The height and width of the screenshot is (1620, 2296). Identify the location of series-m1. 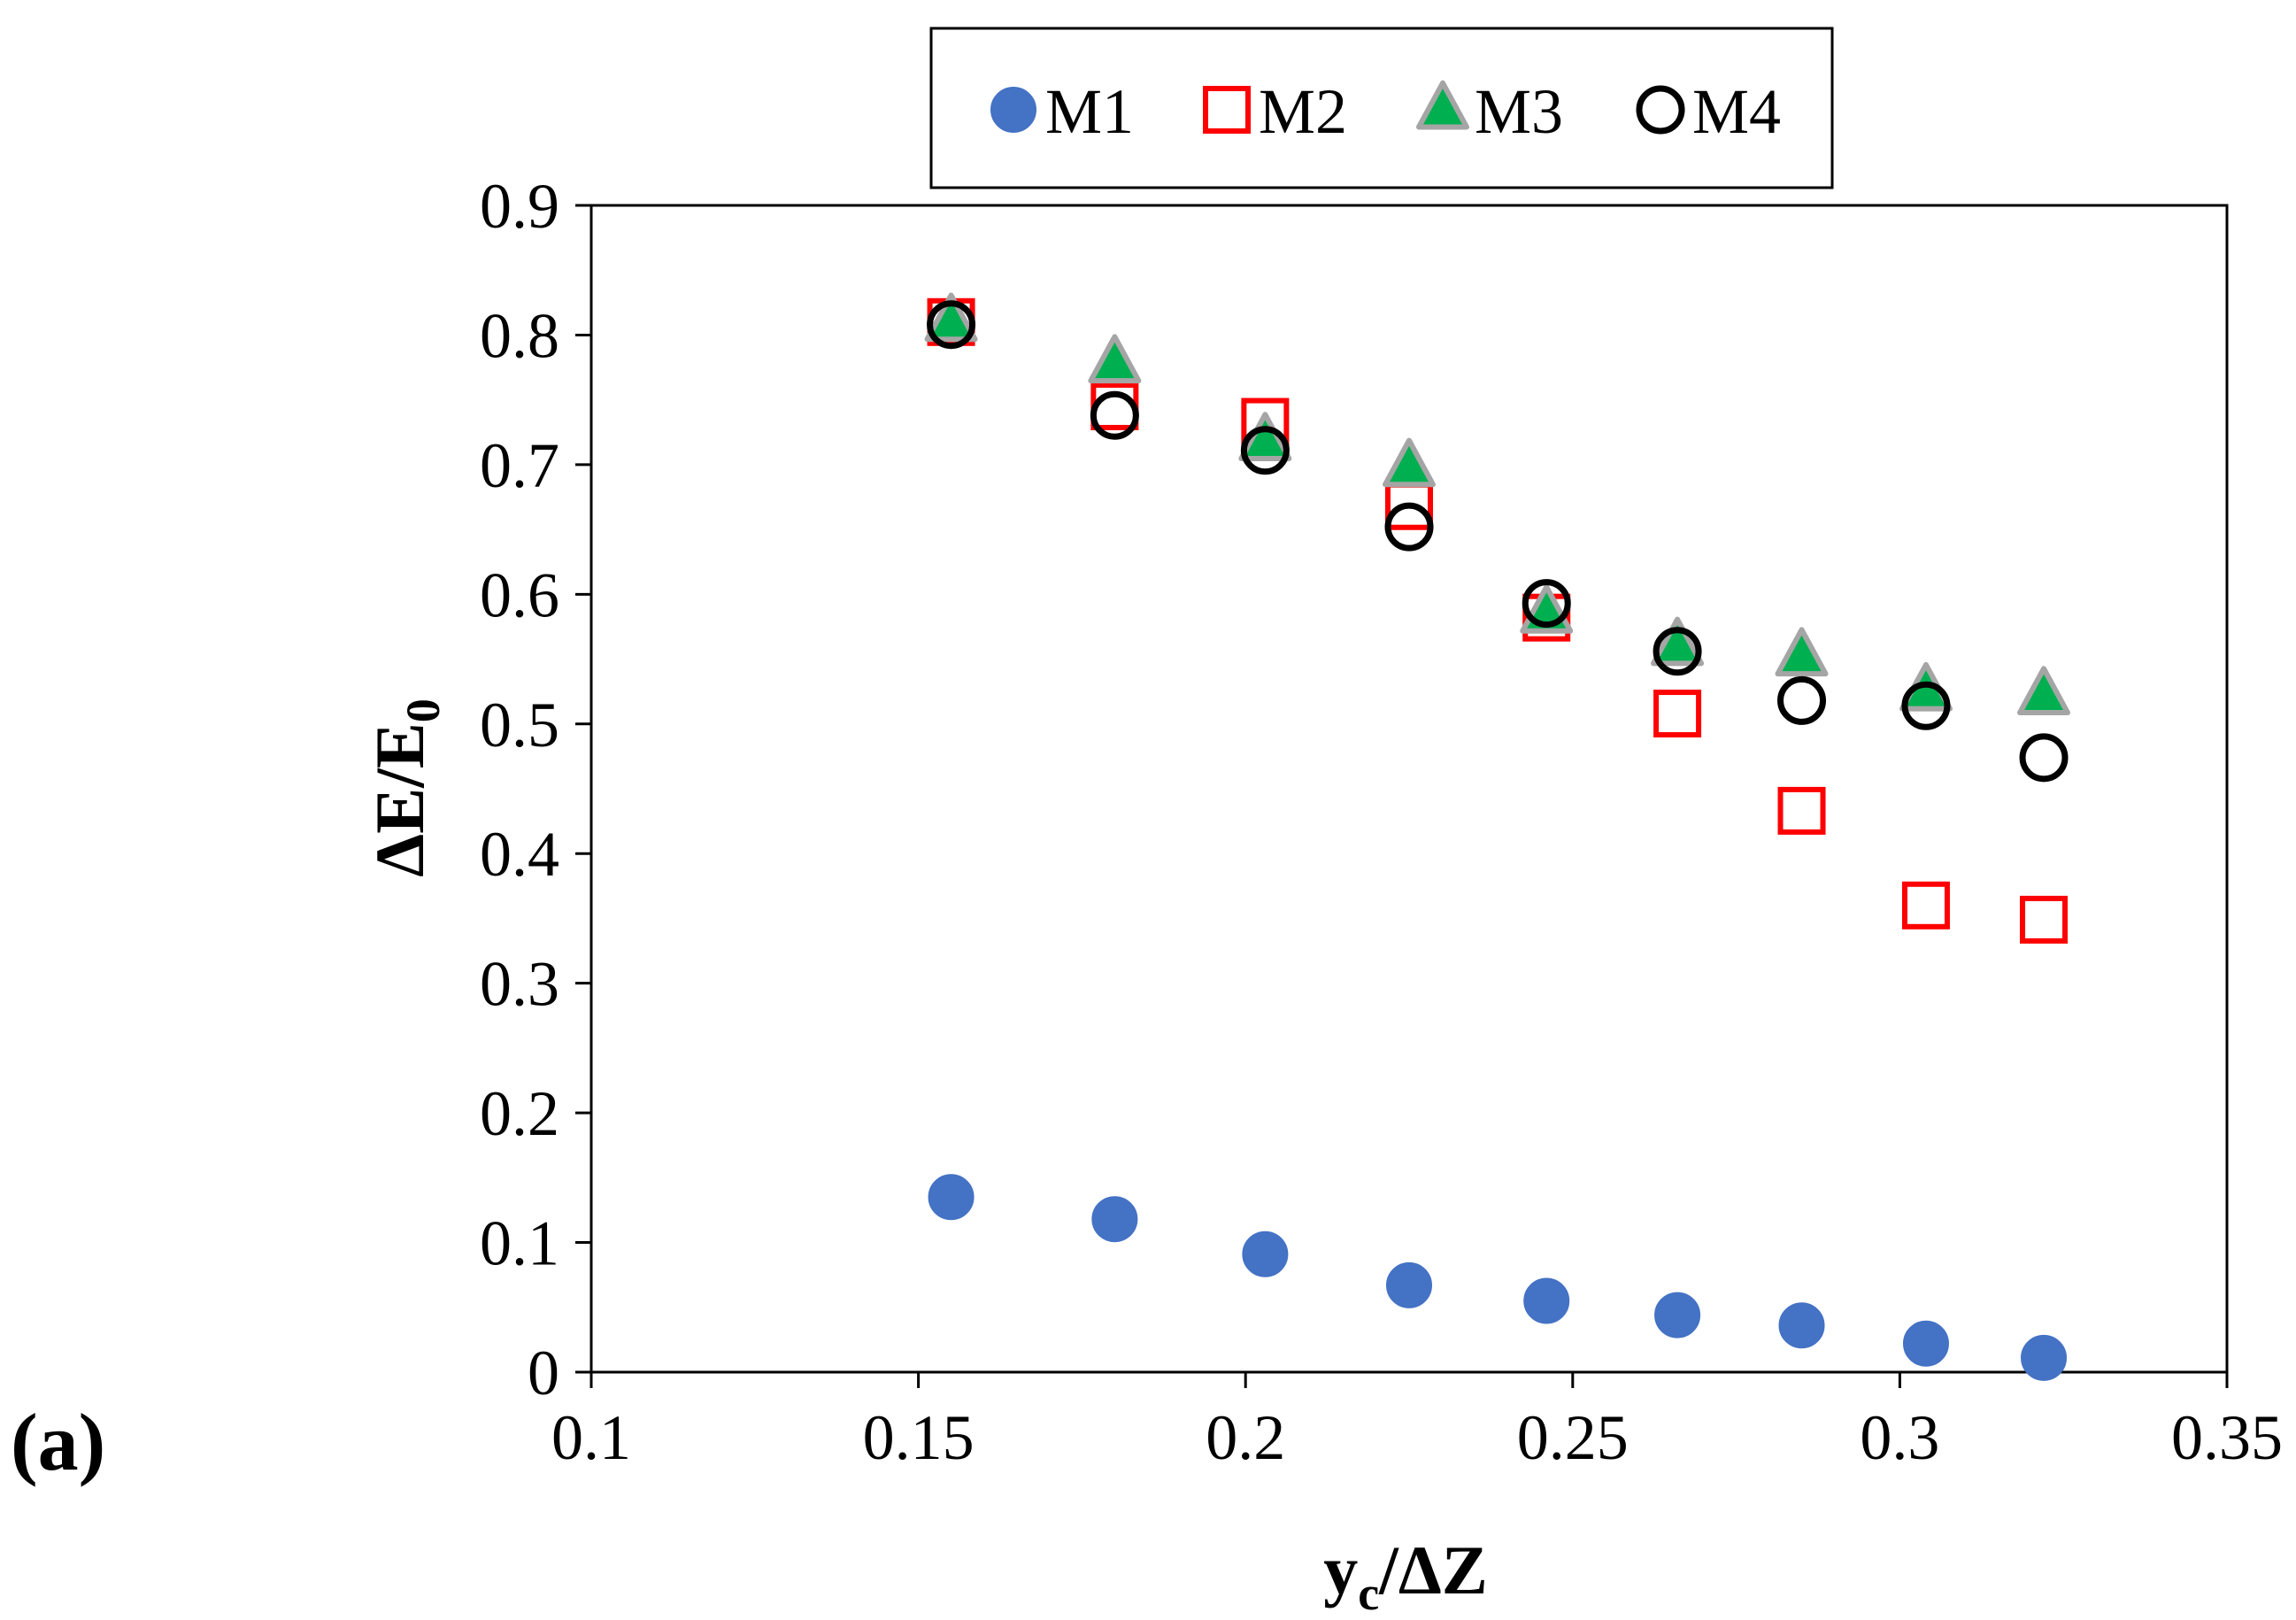
(1498, 1277).